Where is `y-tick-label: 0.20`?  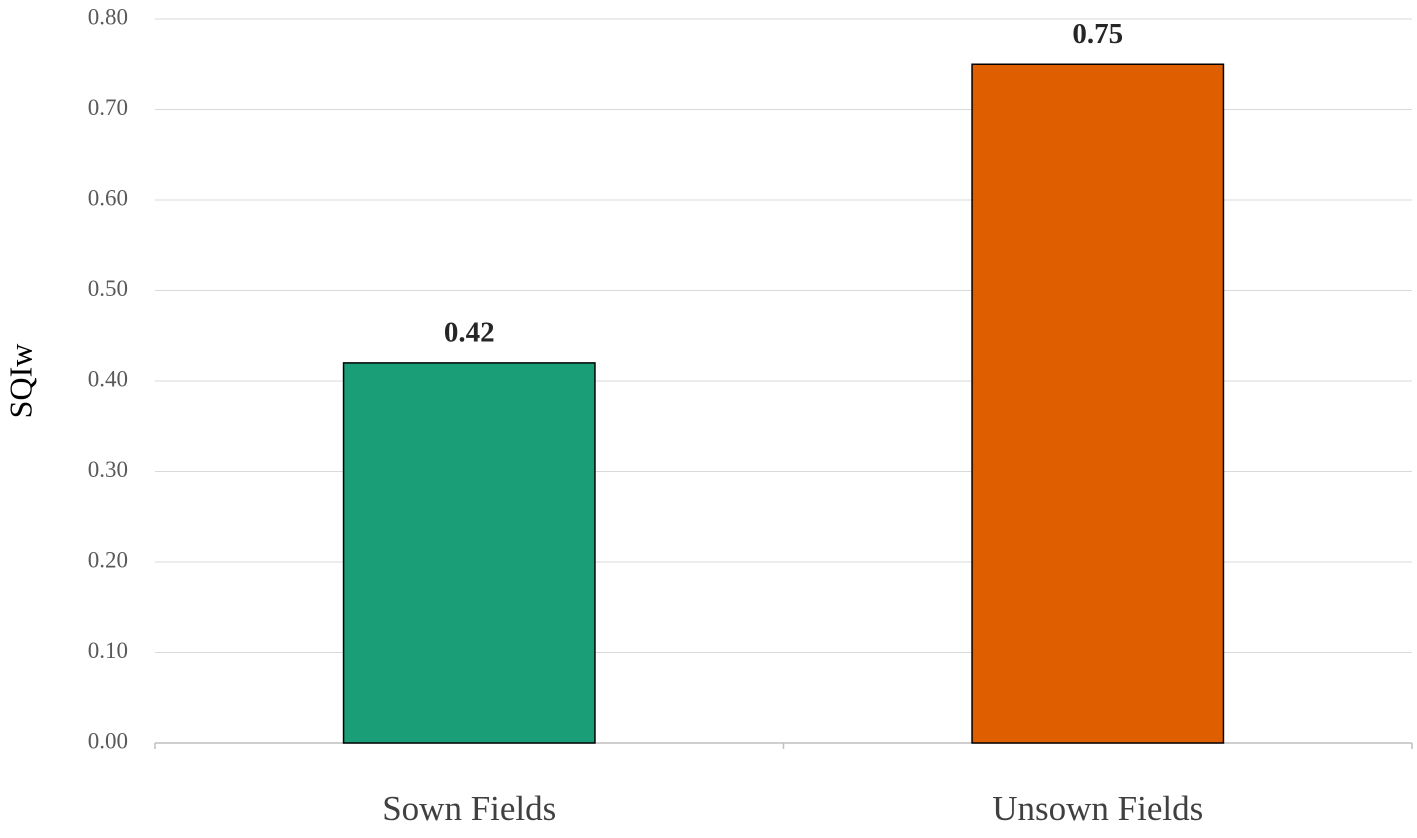
y-tick-label: 0.20 is located at coordinates (108, 559).